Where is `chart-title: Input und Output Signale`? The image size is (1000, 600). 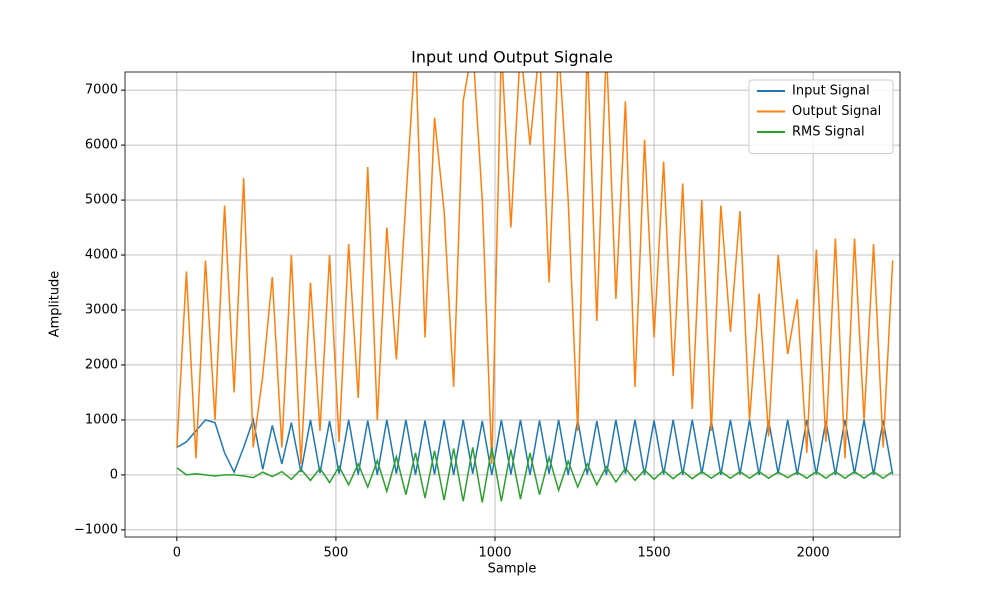 chart-title: Input und Output Signale is located at coordinates (512, 57).